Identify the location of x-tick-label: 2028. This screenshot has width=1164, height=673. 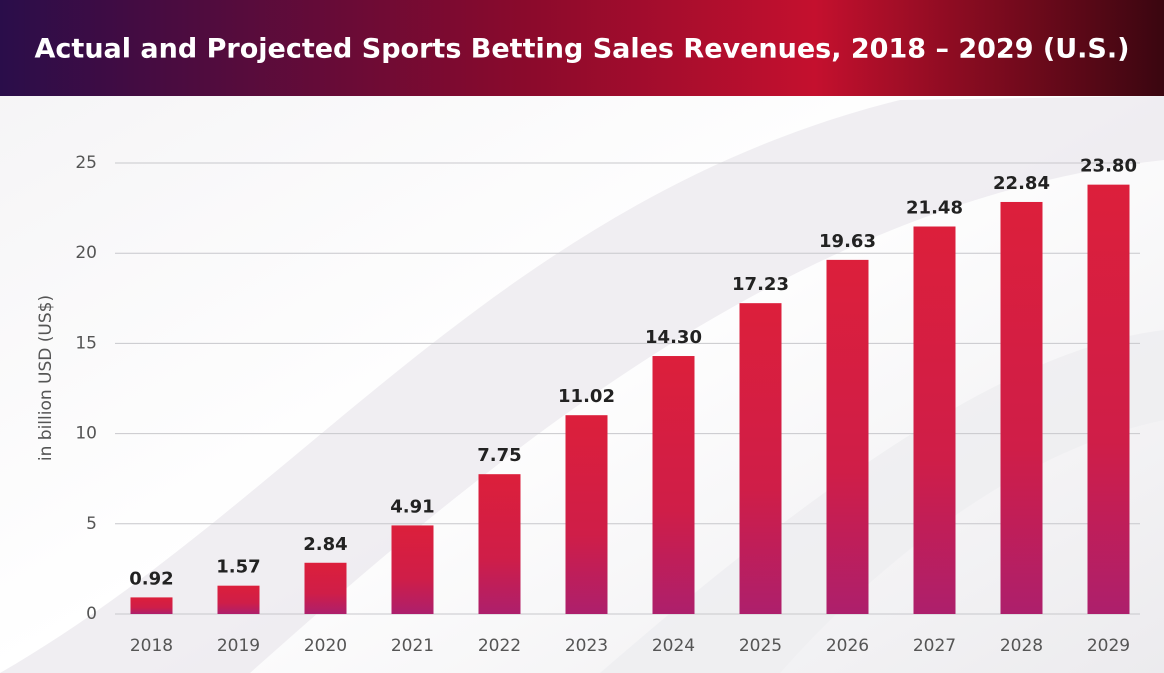
(1021, 646).